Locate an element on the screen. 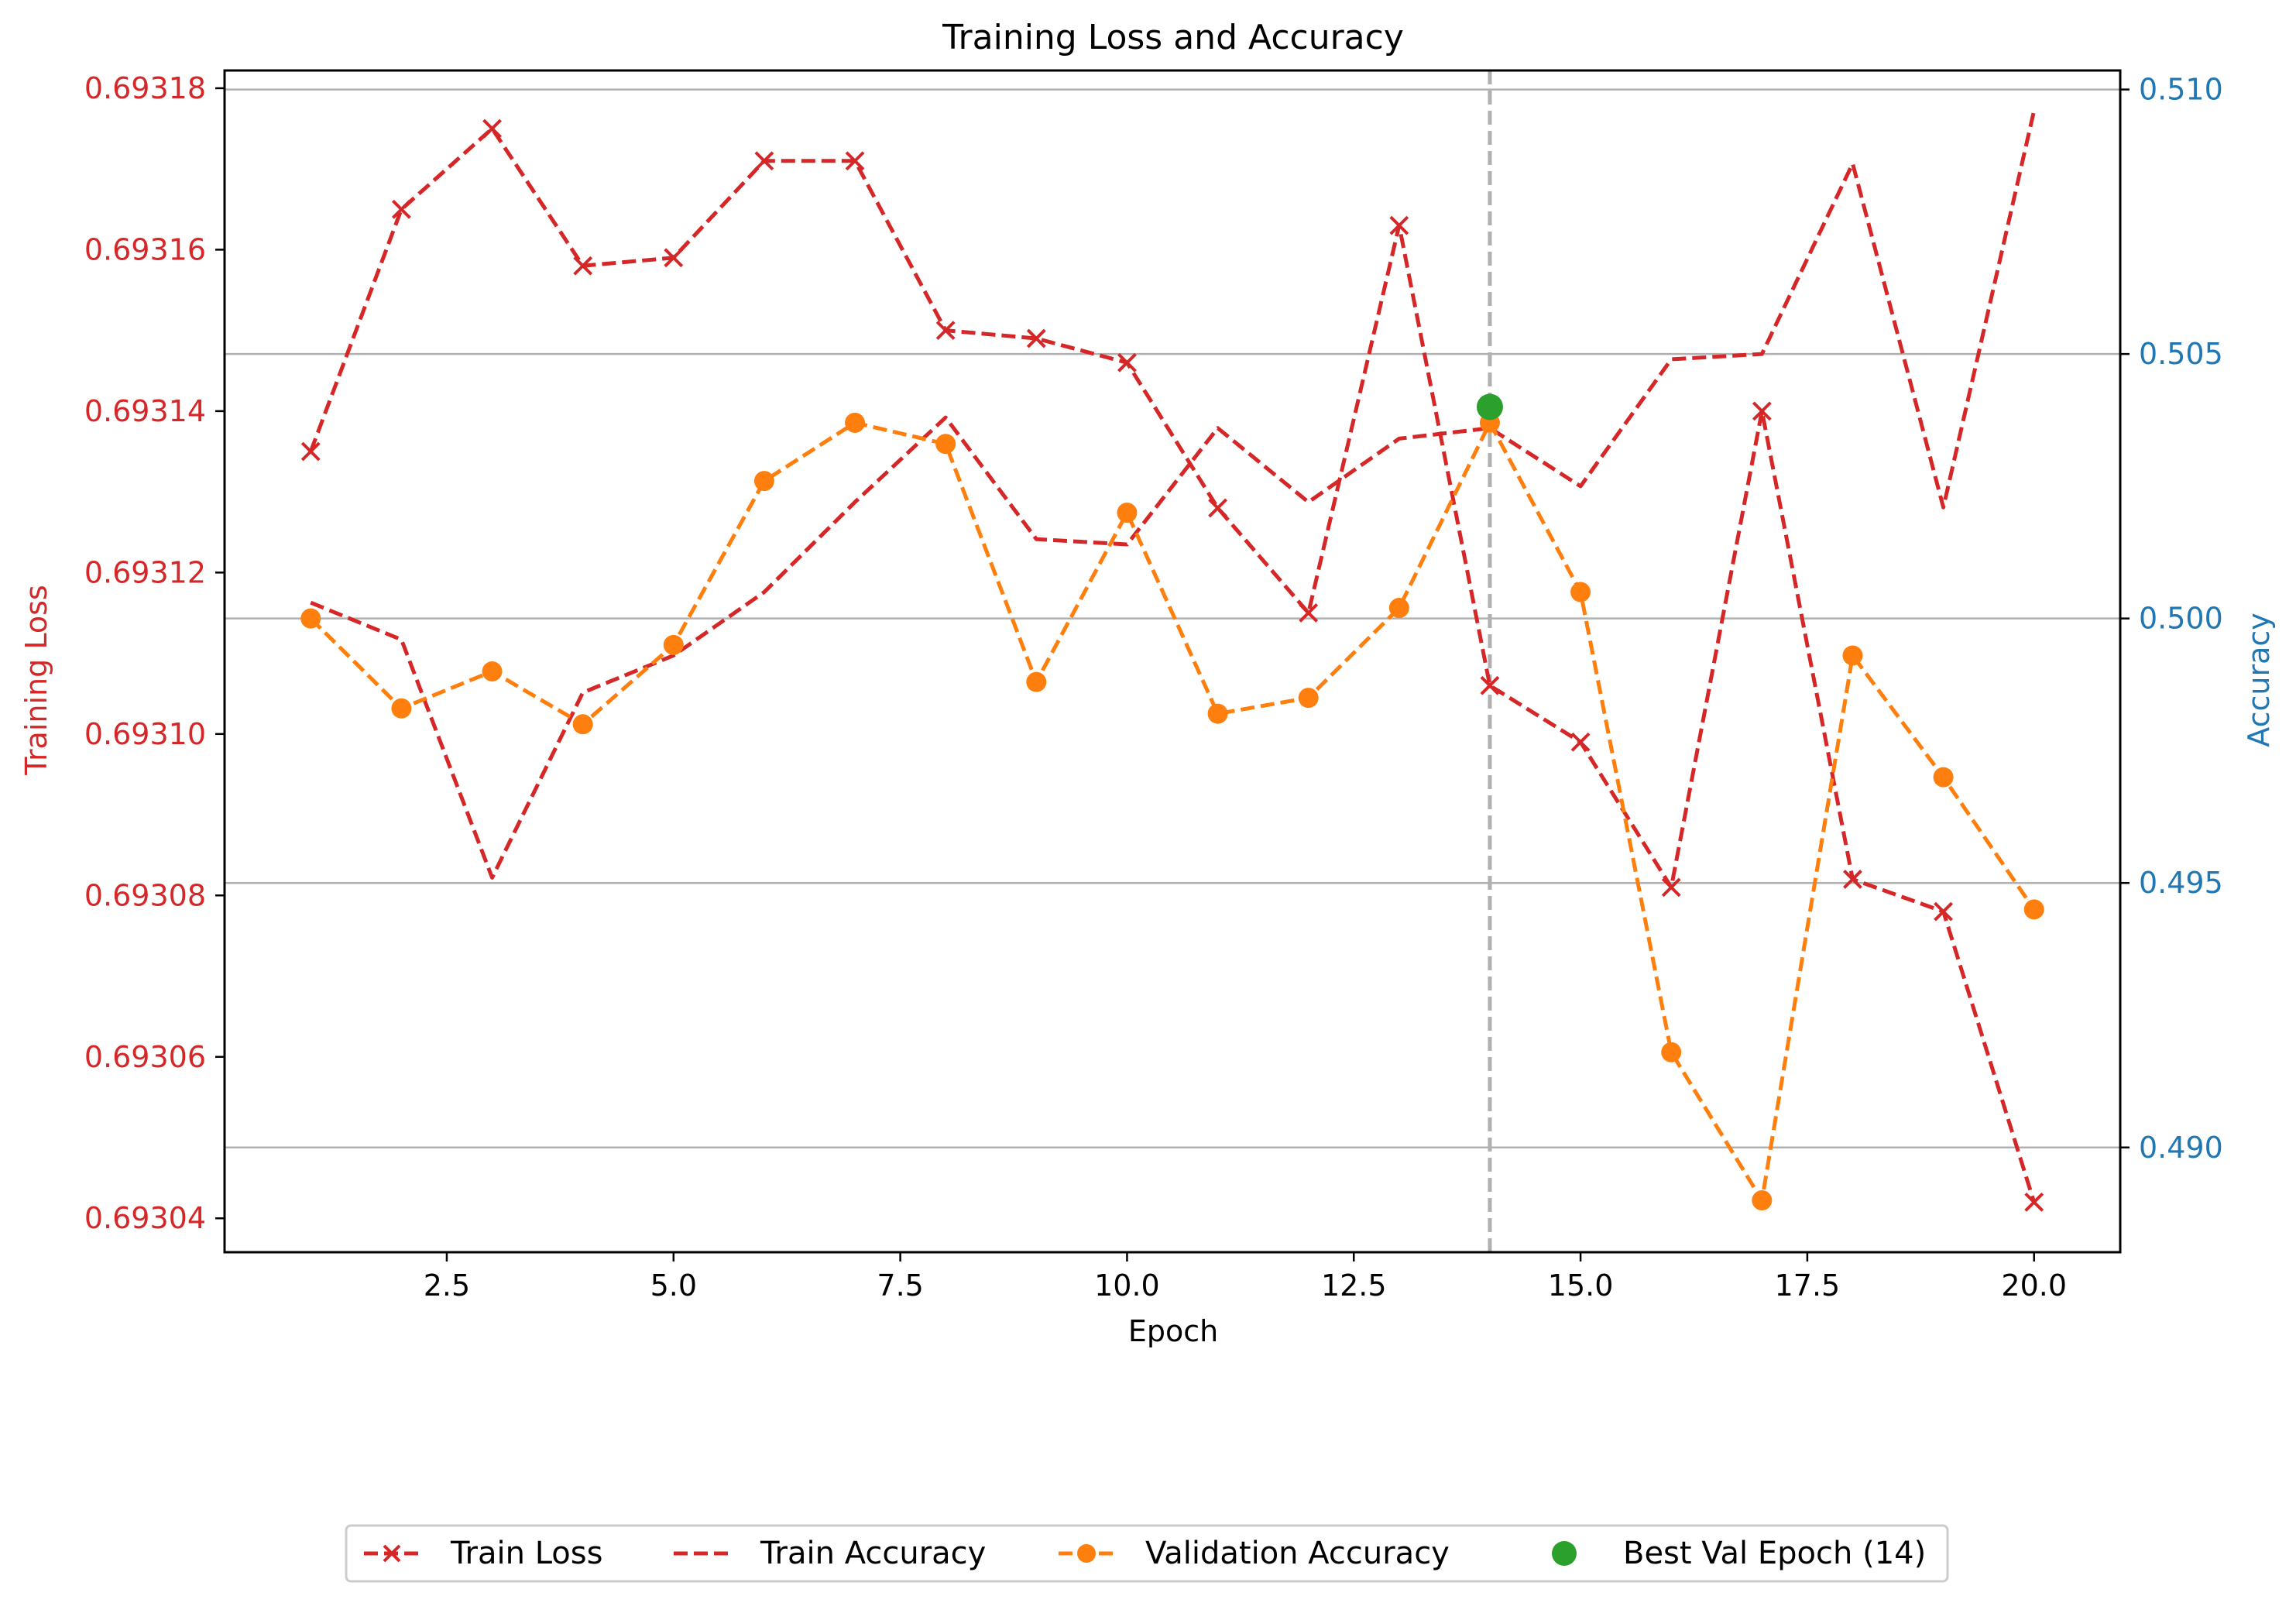 The width and height of the screenshot is (2296, 1603). y-left-tick-label: 0.69314 is located at coordinates (145, 411).